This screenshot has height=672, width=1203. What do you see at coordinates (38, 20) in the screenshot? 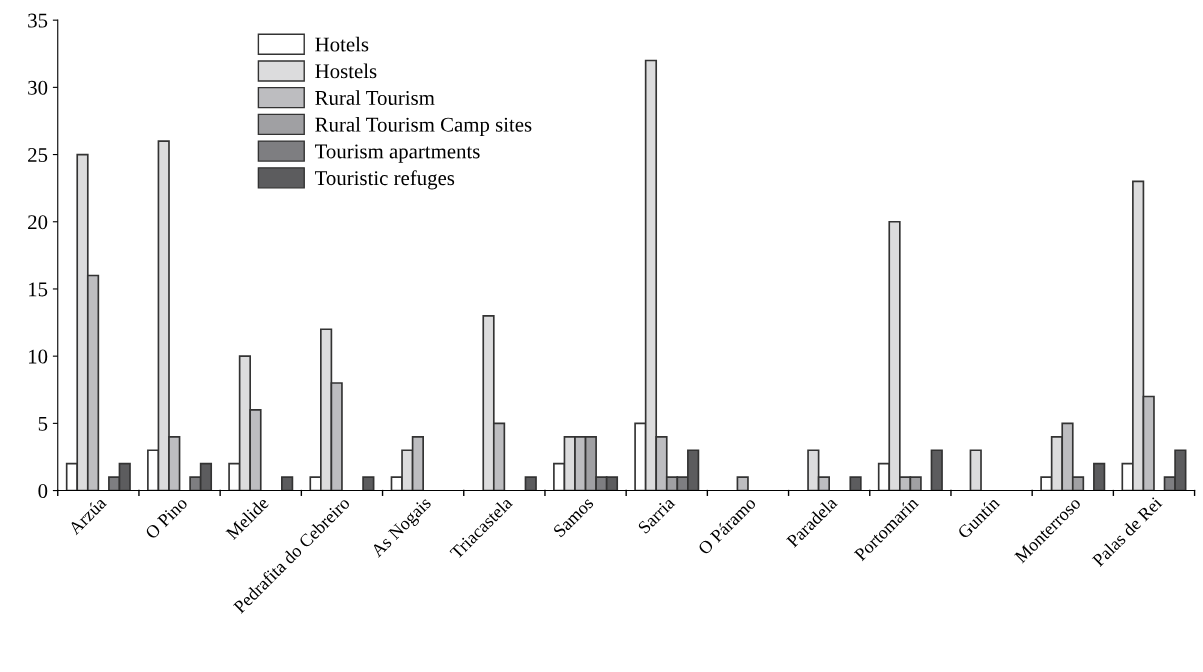
I see `y-tick-label: 35` at bounding box center [38, 20].